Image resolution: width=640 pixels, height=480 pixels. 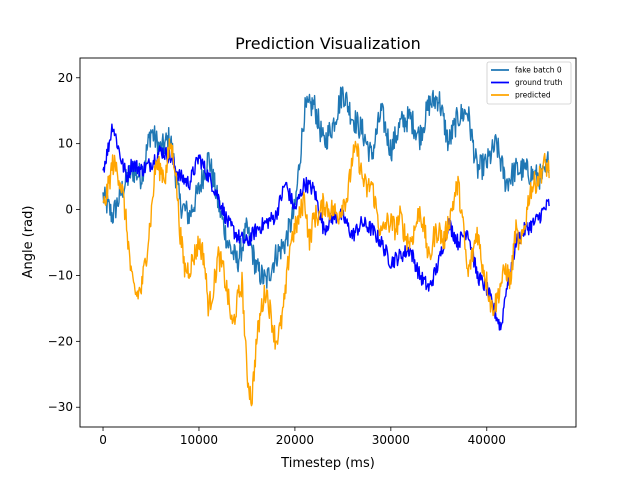 I want to click on y-tick-label: 0, so click(x=69, y=210).